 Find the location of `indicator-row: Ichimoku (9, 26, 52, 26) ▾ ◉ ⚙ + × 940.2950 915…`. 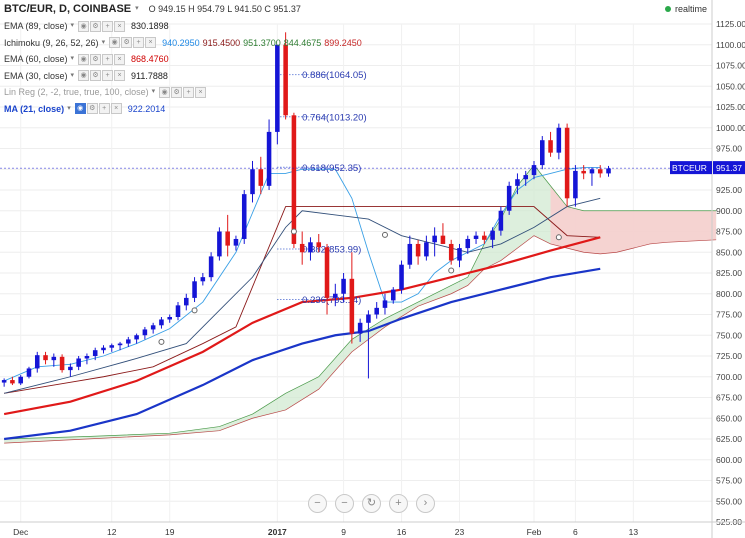

indicator-row: Ichimoku (9, 26, 52, 26) ▾ ◉ ⚙ + × 940.2950 915… is located at coordinates (184, 43).